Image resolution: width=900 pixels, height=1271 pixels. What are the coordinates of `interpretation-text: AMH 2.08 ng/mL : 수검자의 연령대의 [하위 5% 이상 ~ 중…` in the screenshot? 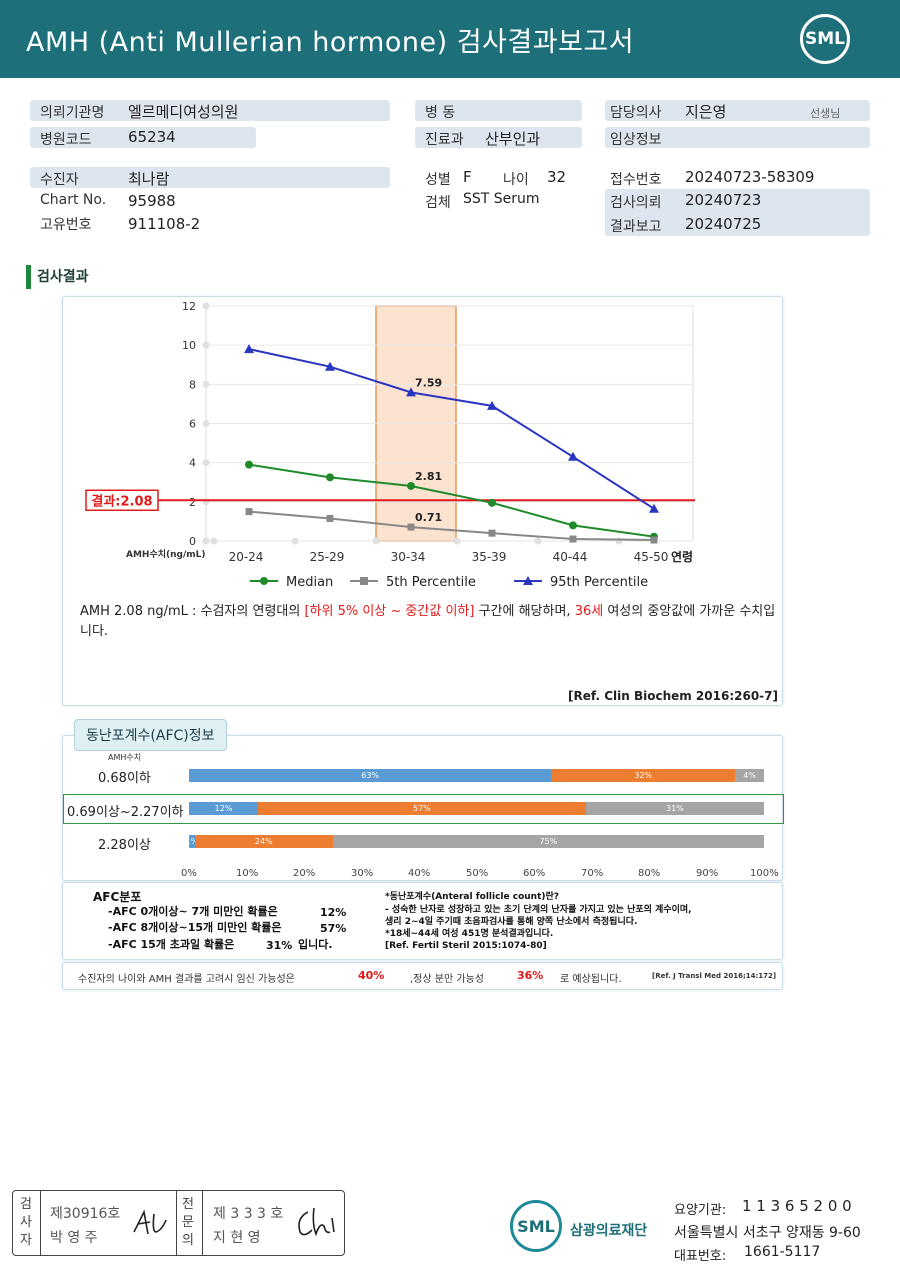 It's located at (430, 622).